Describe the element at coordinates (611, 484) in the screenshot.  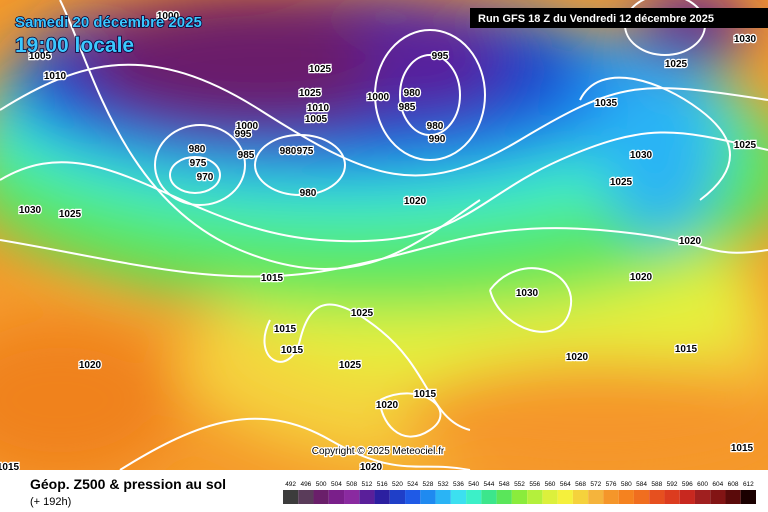
I see `scale-label: 576` at that location.